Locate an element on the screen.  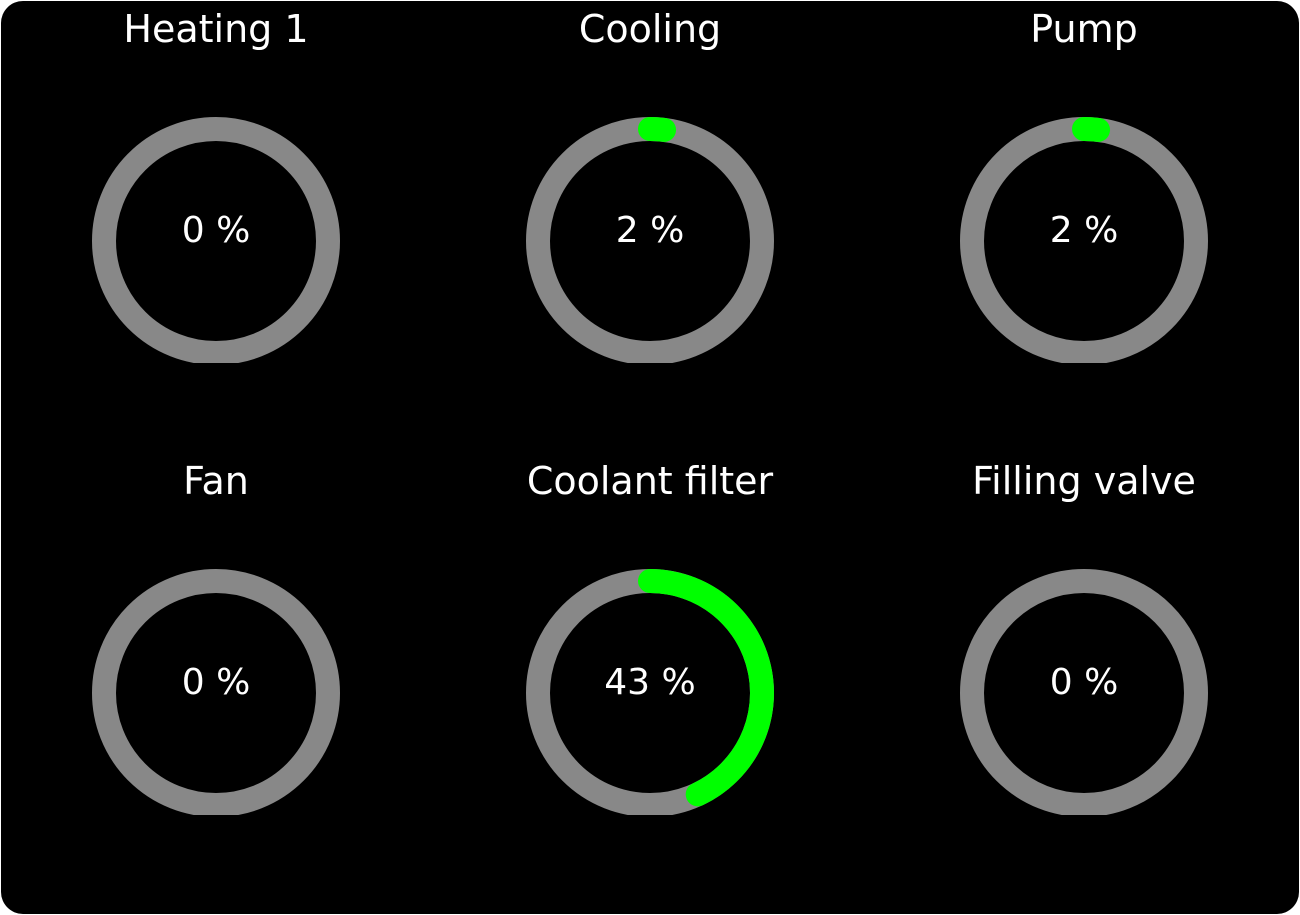
gauge-fan: Fan 0 % is located at coordinates (216, 663).